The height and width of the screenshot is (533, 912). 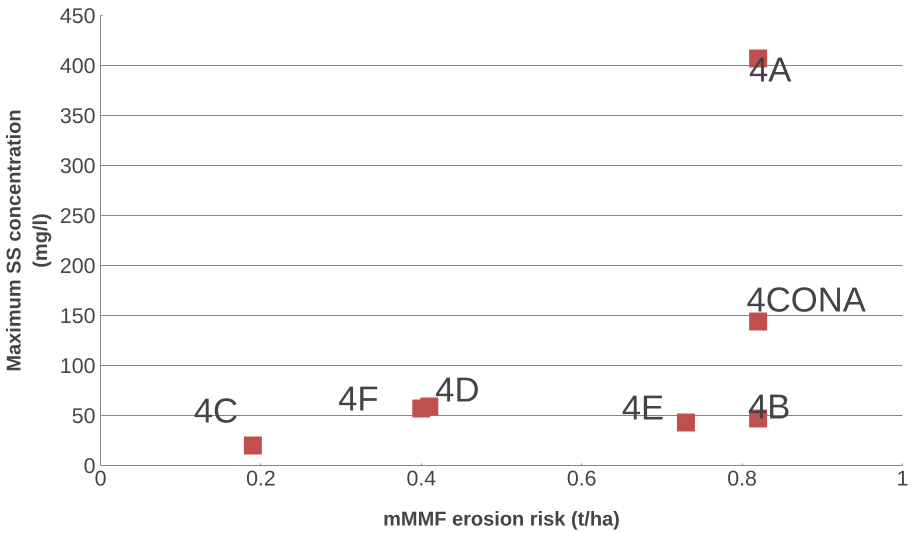 What do you see at coordinates (261, 478) in the screenshot?
I see `x-tick-label: 0.2` at bounding box center [261, 478].